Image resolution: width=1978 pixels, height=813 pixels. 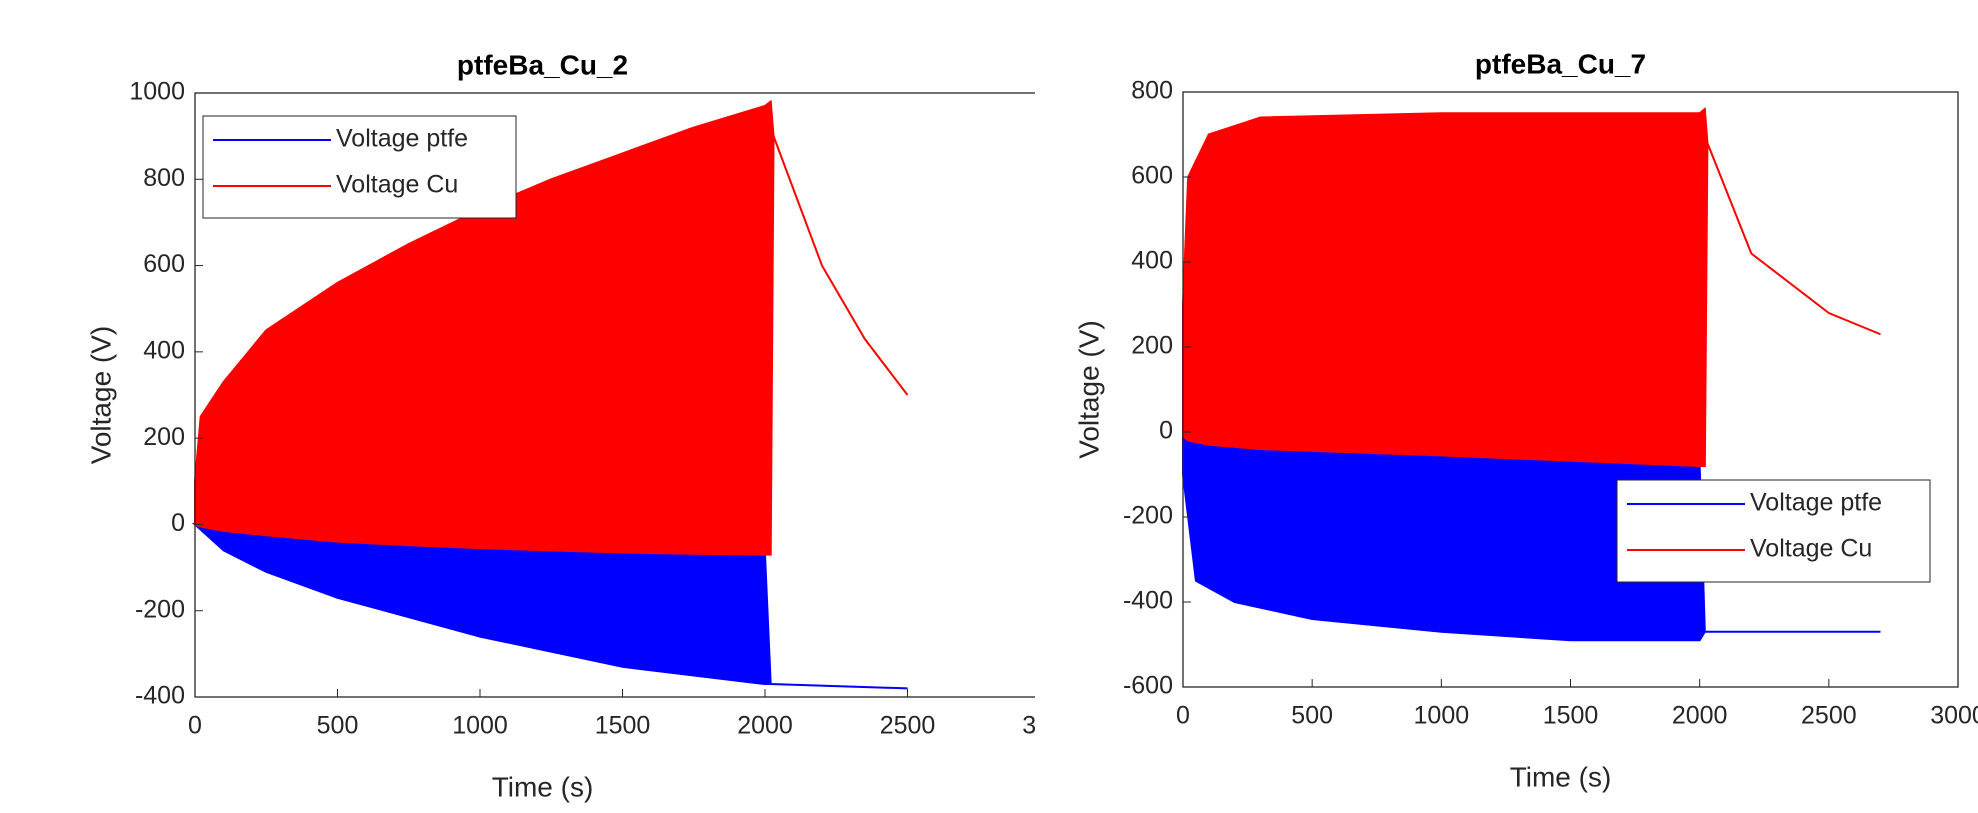 I want to click on y-tick-label: -600, so click(x=1148, y=686).